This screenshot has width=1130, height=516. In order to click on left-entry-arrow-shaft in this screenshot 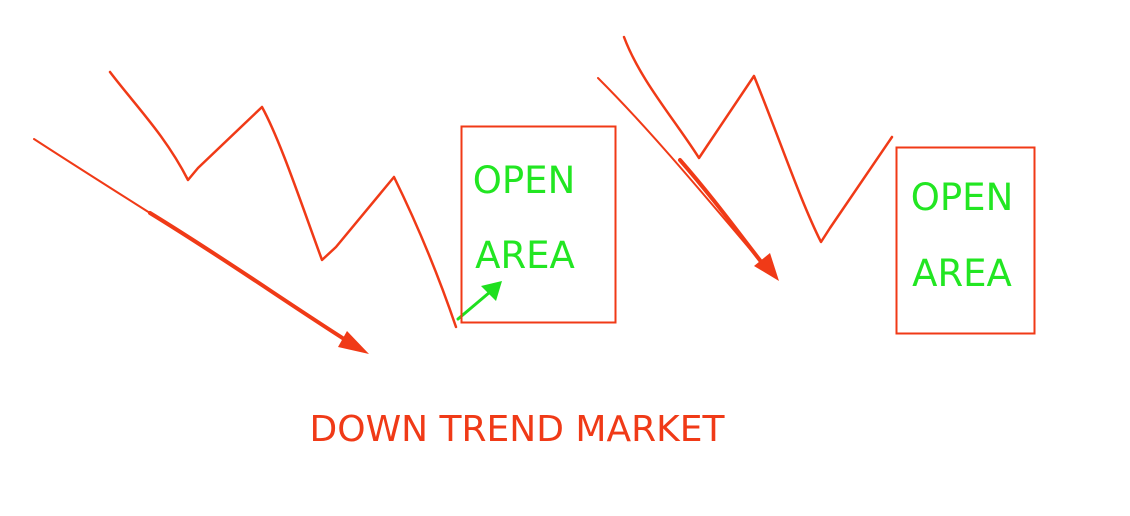, I will do `click(474, 305)`.